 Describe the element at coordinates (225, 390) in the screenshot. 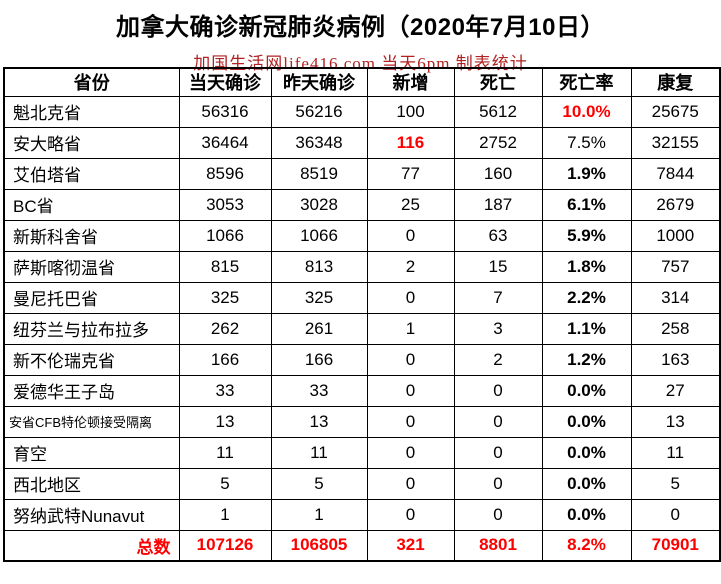

I see `cell-today: 33` at that location.